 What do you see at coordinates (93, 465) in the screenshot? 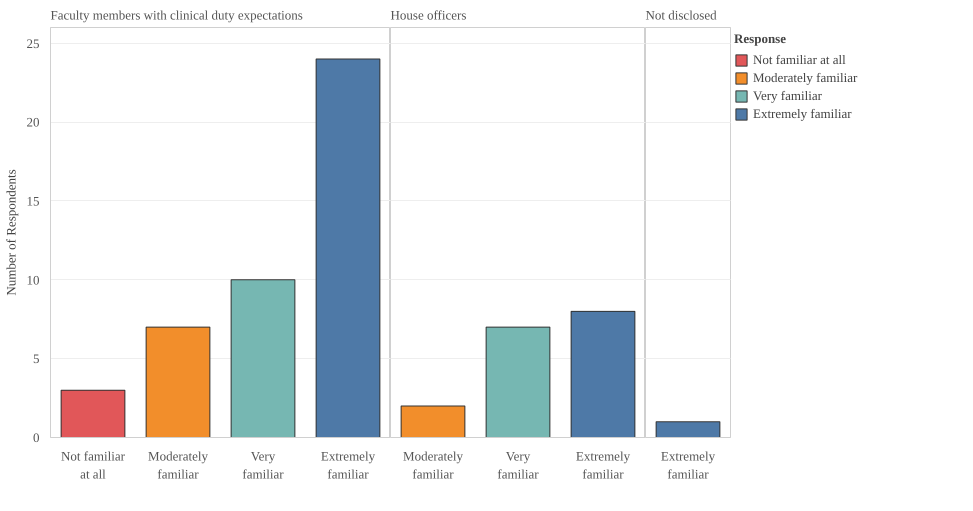
I see `x-tick-label: Not familiar at all` at bounding box center [93, 465].